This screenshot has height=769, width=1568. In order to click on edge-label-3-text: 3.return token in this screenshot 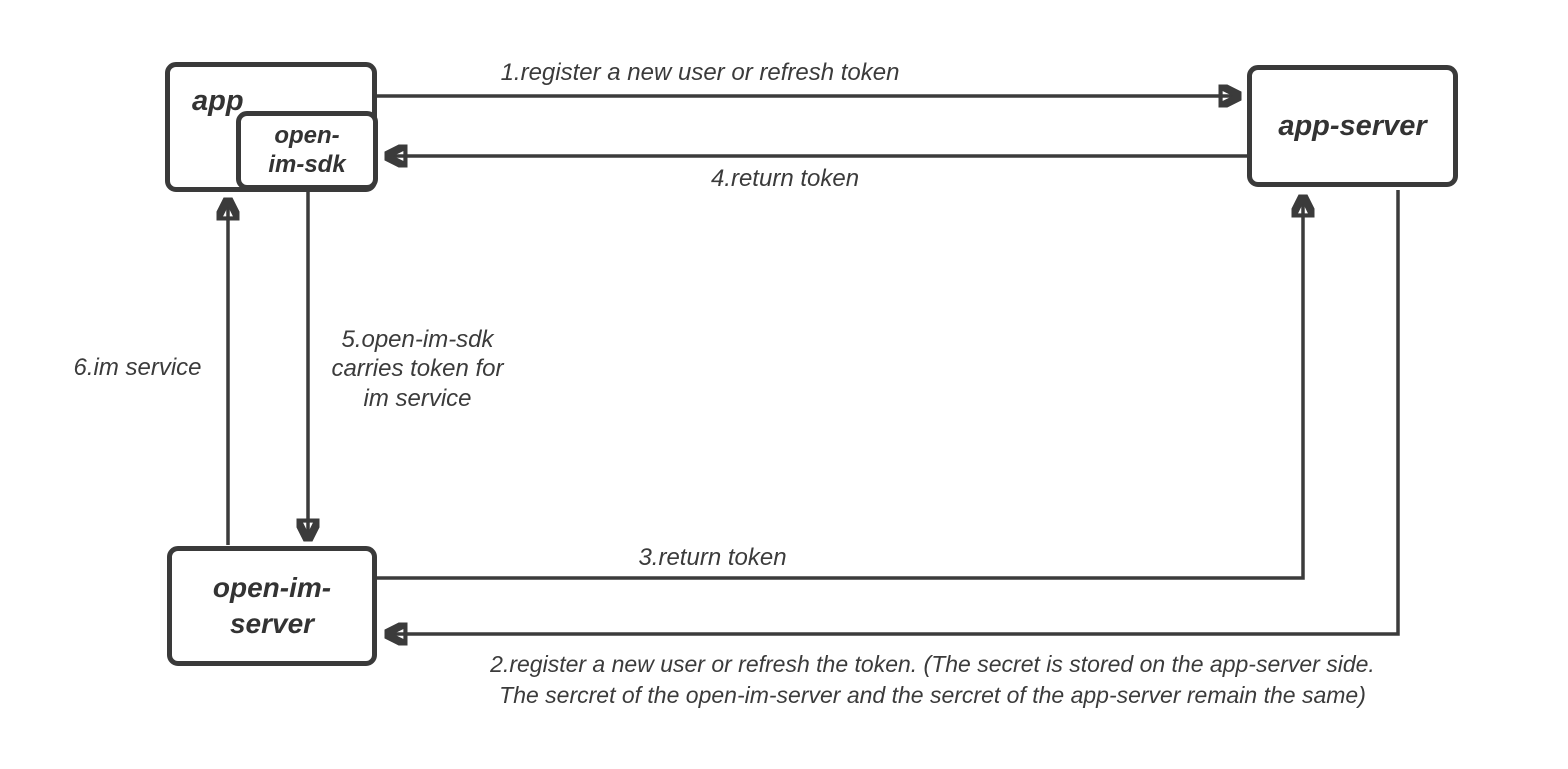, I will do `click(712, 557)`.